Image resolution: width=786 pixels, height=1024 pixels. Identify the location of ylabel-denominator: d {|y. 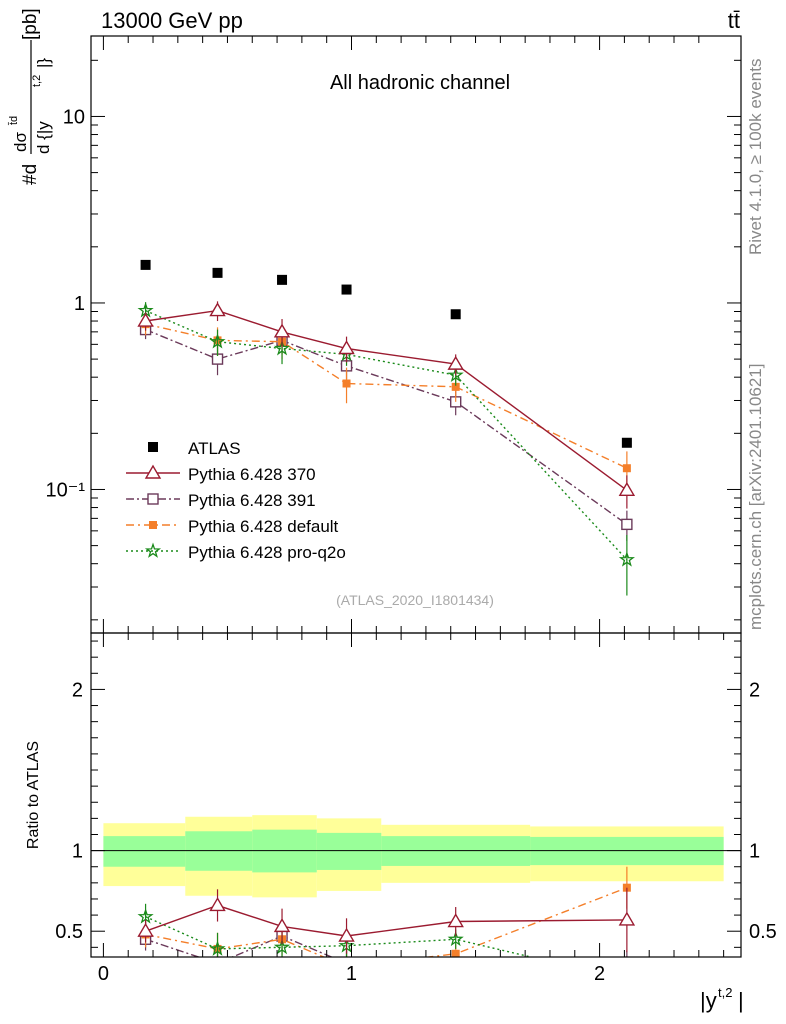
(43, 137).